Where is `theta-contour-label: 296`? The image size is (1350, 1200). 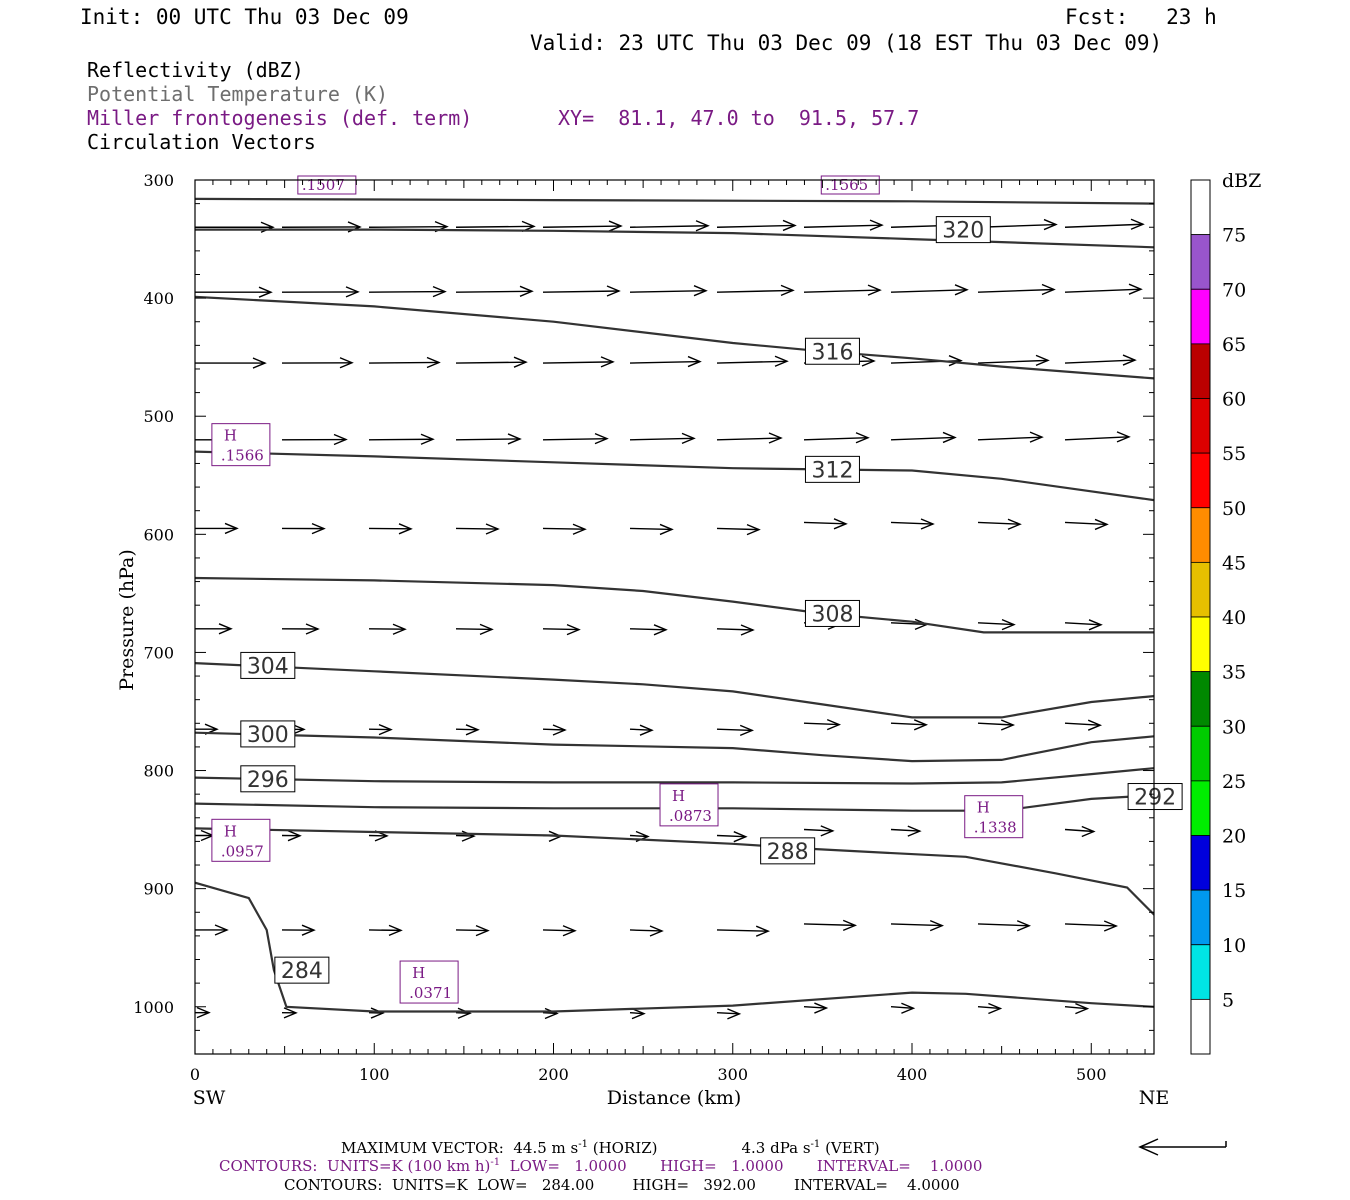 theta-contour-label: 296 is located at coordinates (268, 780).